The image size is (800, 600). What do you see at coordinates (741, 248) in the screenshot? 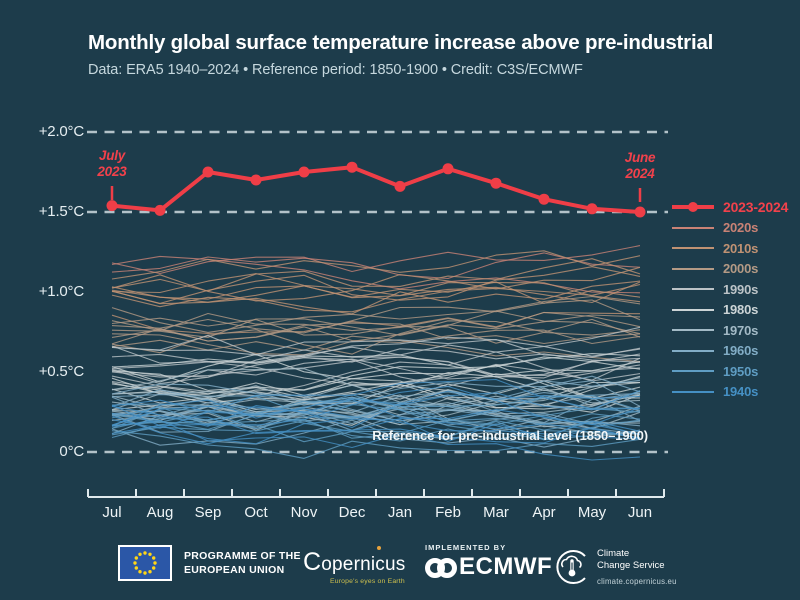
I see `legend-label: 2010s` at bounding box center [741, 248].